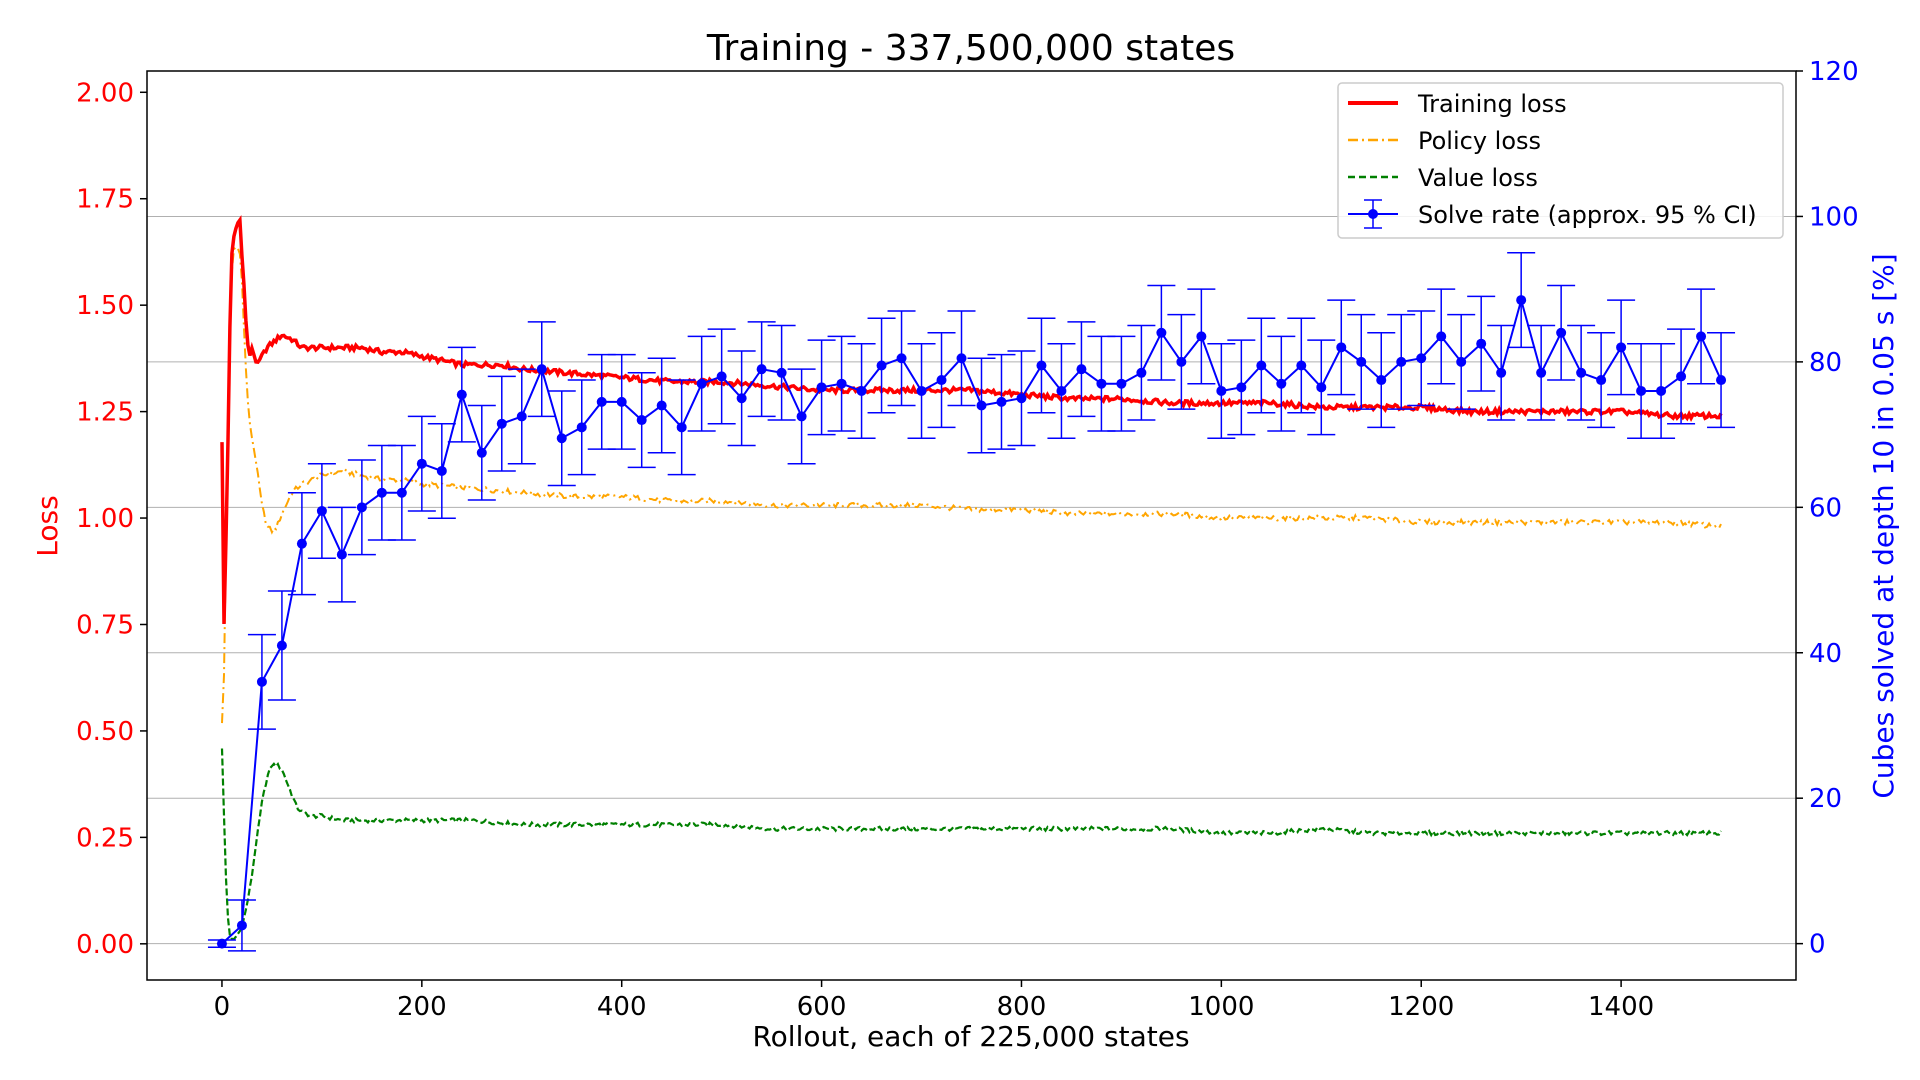 This screenshot has width=1920, height=1080. I want to click on y-axis-left-label: Loss, so click(47, 525).